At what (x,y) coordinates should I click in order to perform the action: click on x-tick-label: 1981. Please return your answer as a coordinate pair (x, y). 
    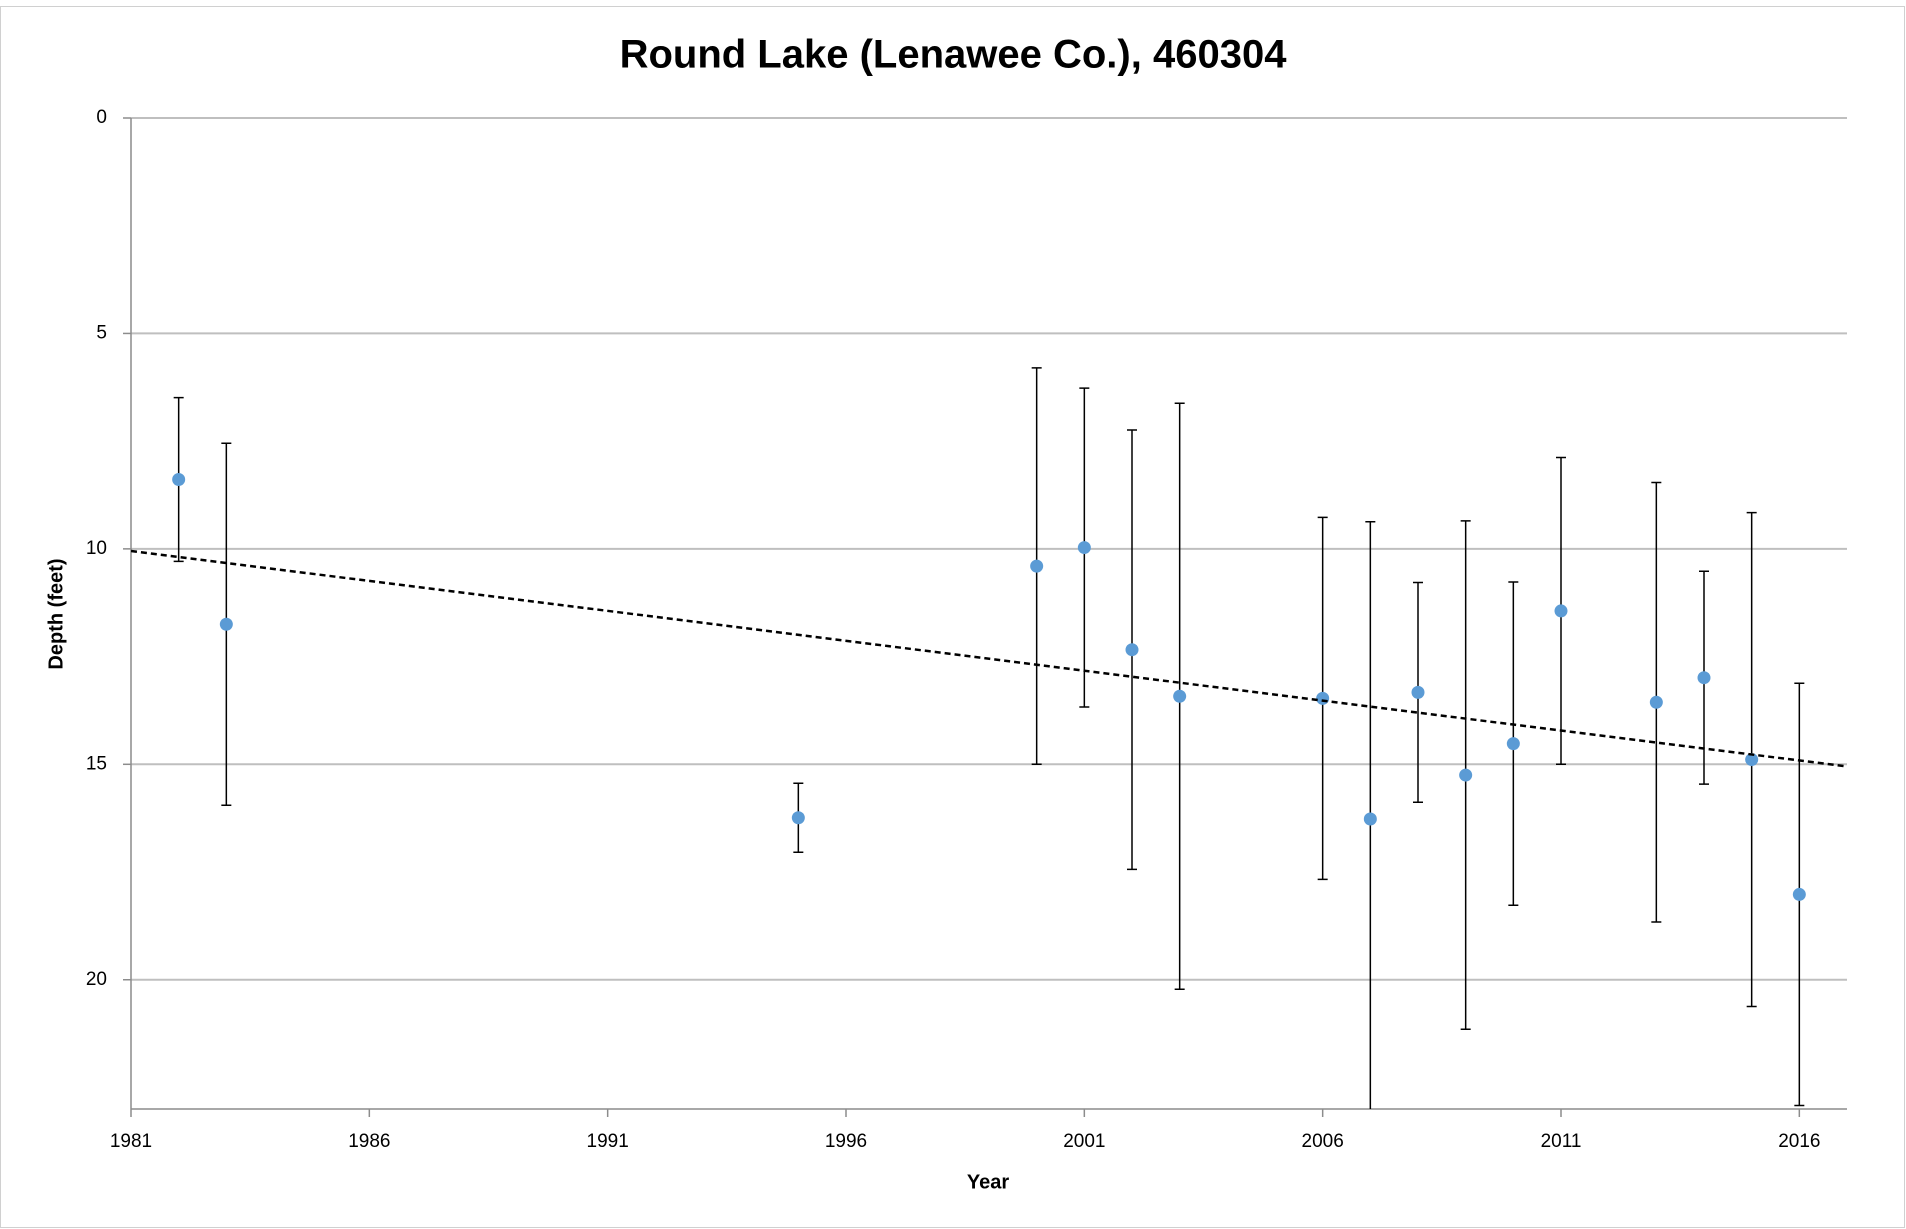
    Looking at the image, I should click on (131, 1141).